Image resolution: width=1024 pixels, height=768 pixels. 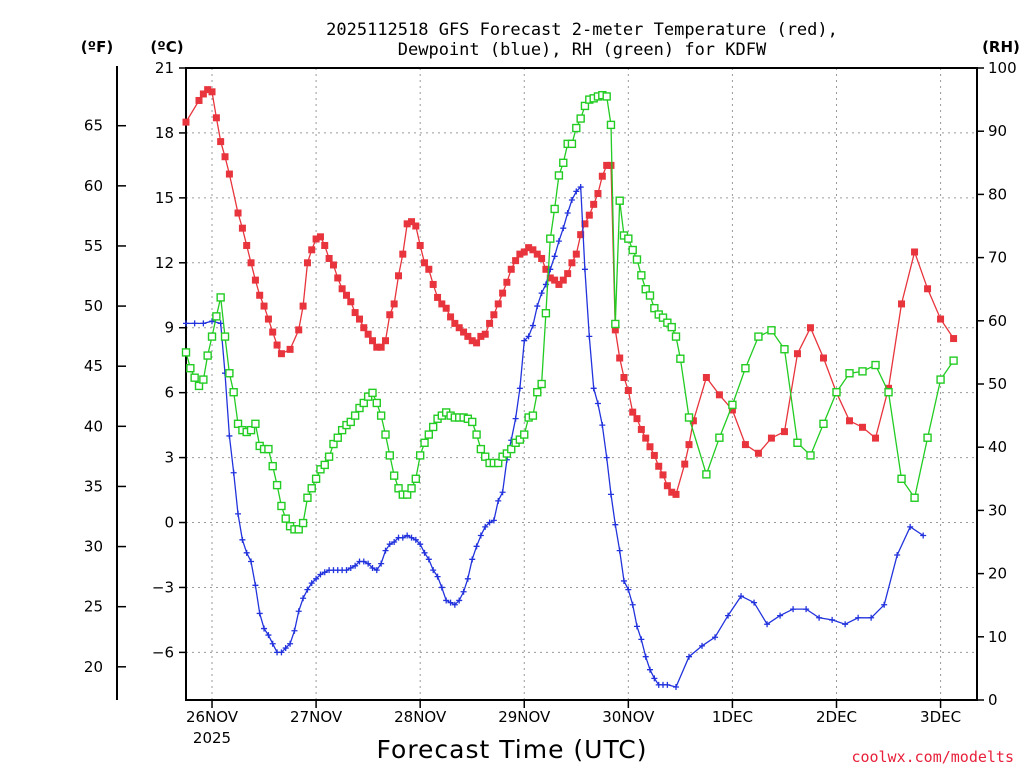 What do you see at coordinates (93, 246) in the screenshot?
I see `fahrenheit-tick-label: 55` at bounding box center [93, 246].